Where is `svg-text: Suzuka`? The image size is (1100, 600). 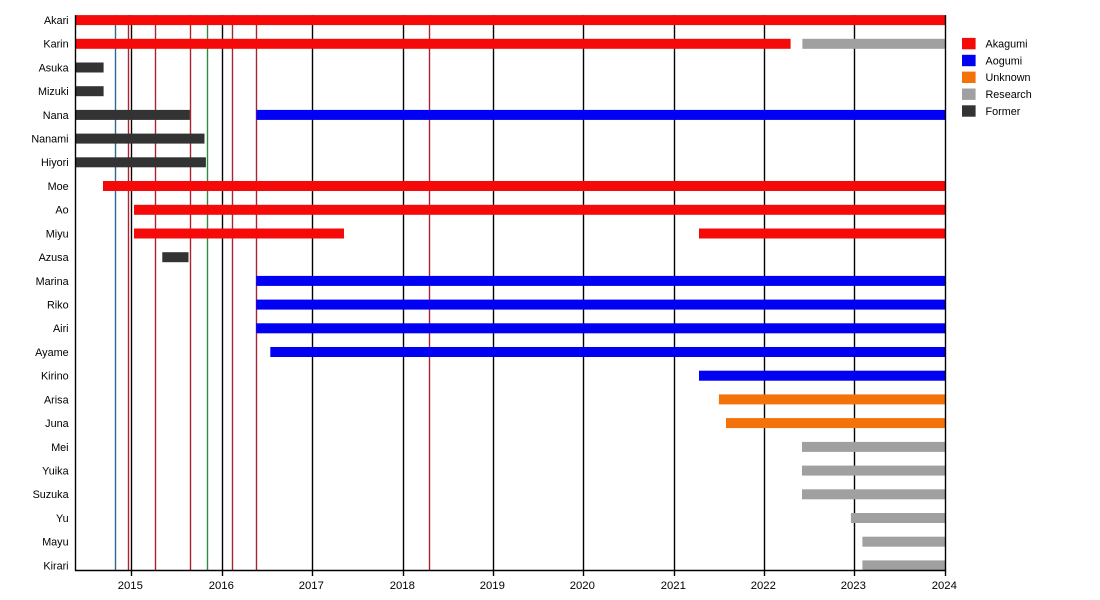 svg-text: Suzuka is located at coordinates (51, 495).